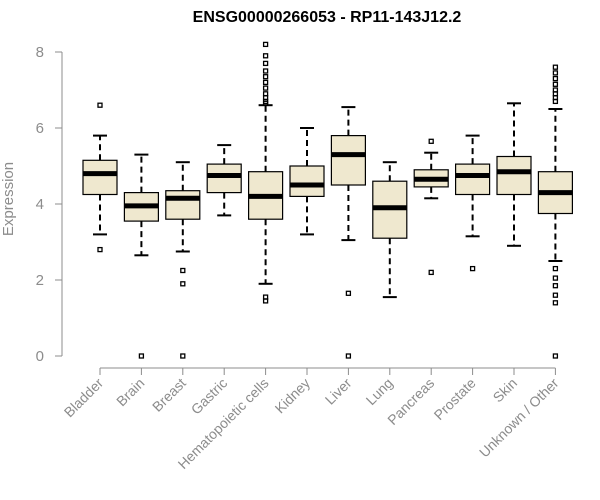 This screenshot has height=500, width=600. I want to click on x-tick-label: Brain, so click(130, 392).